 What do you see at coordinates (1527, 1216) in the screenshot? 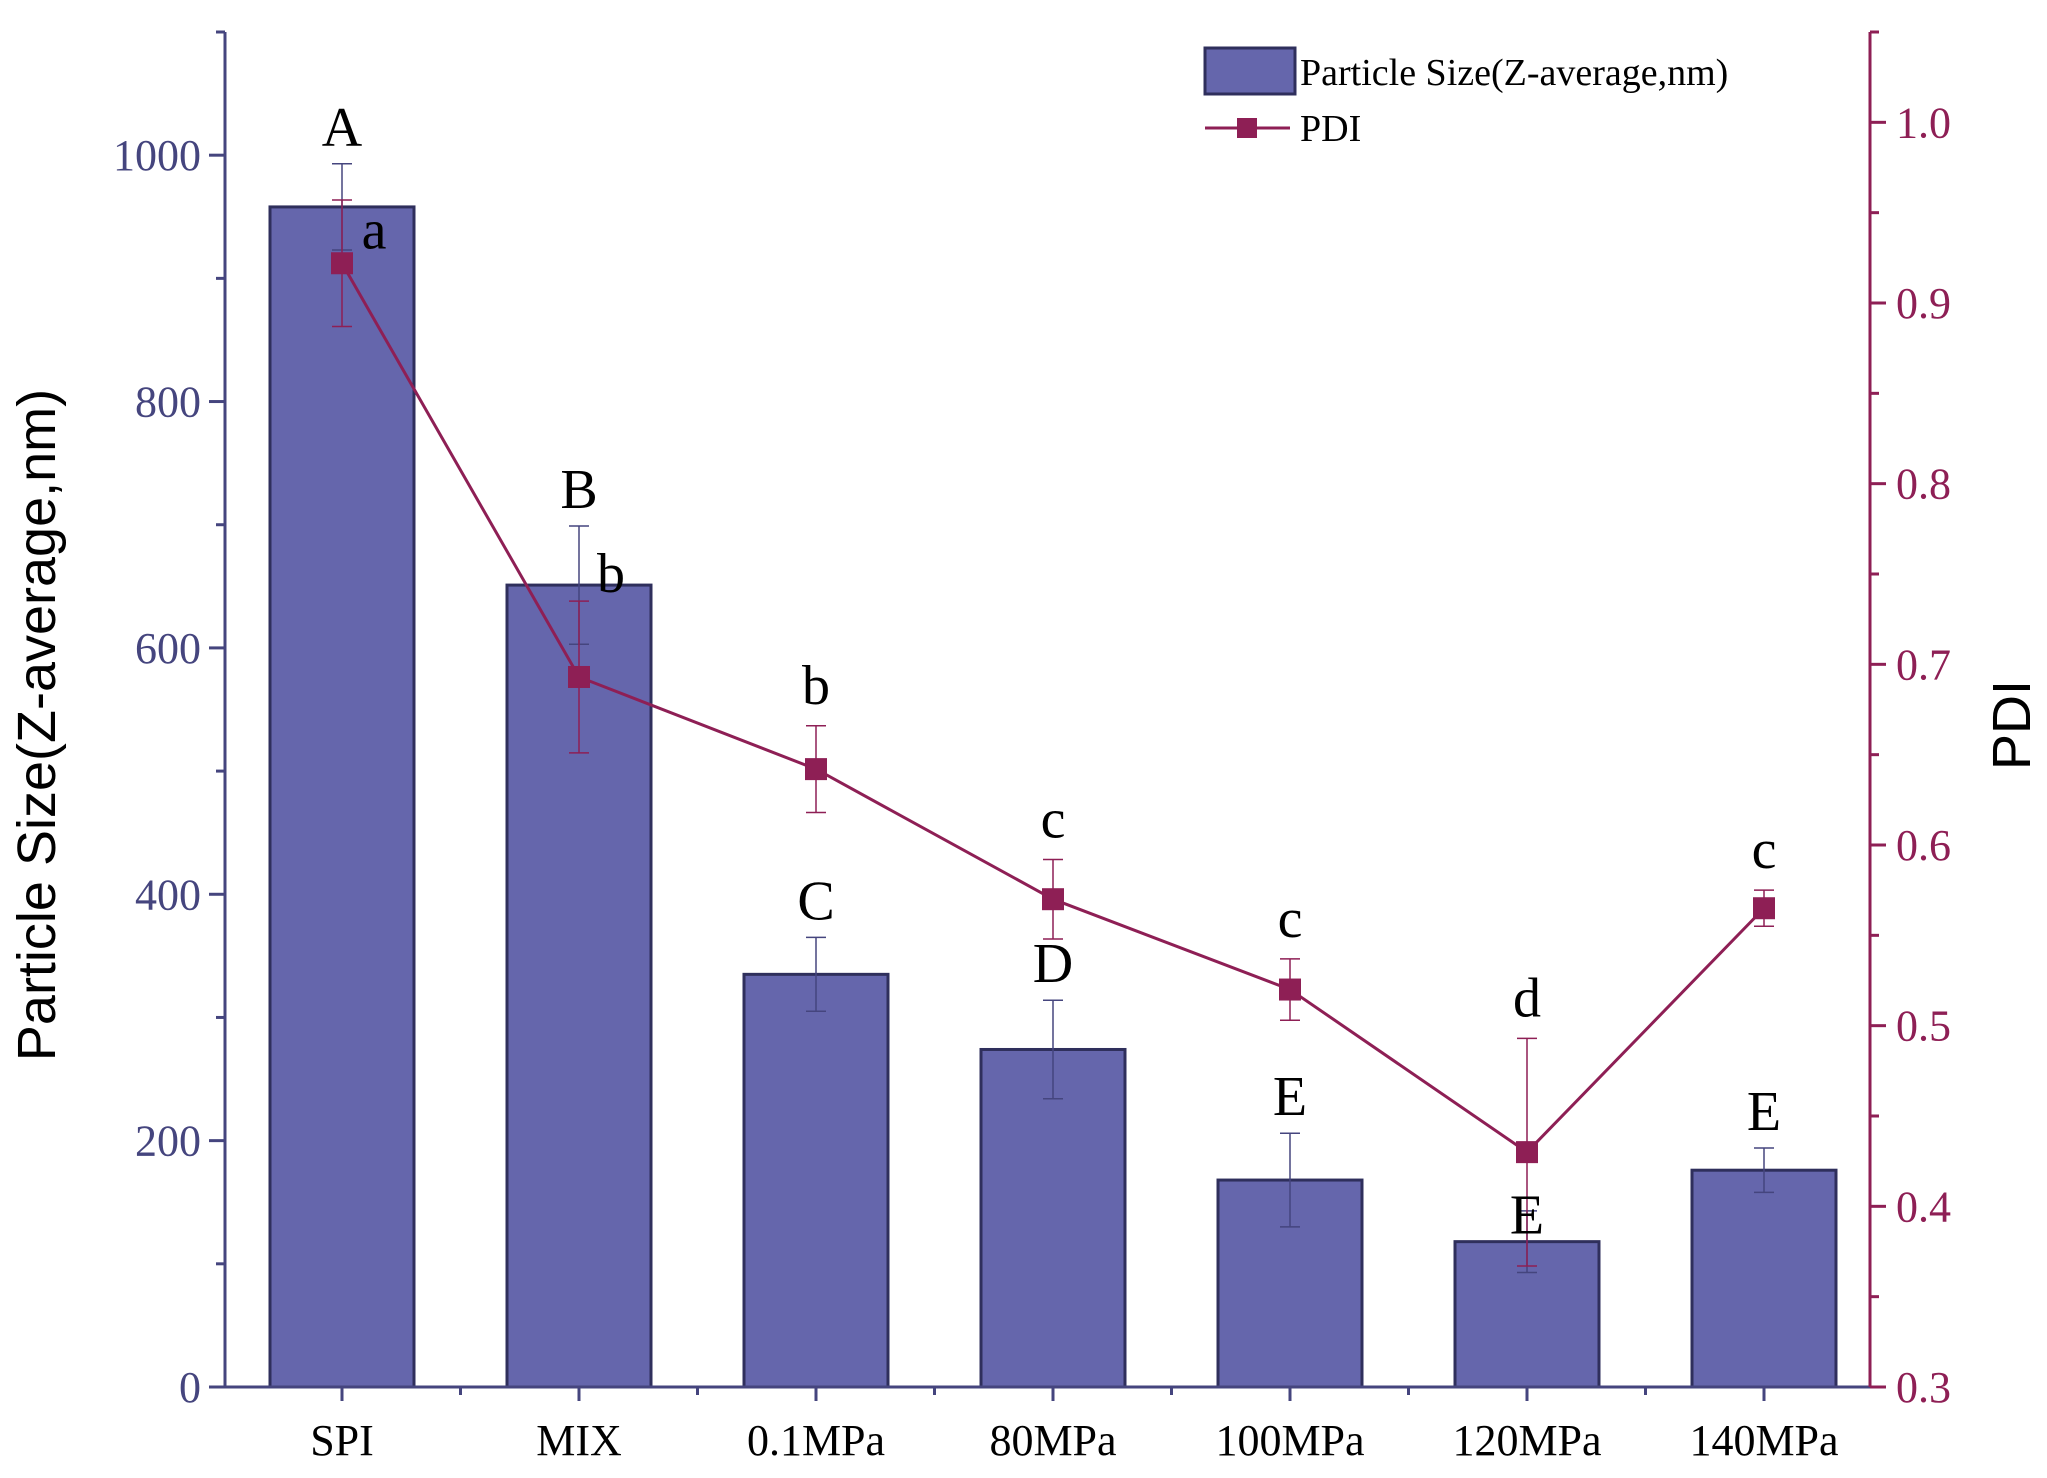
I see `bar-letter-5: E` at bounding box center [1527, 1216].